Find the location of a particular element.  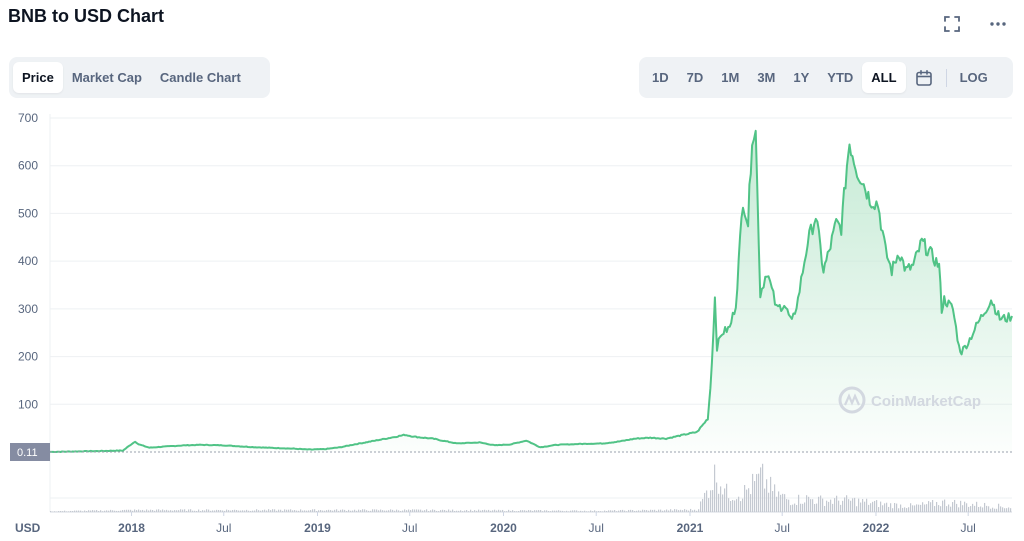

range-1y: 1Y is located at coordinates (801, 77).